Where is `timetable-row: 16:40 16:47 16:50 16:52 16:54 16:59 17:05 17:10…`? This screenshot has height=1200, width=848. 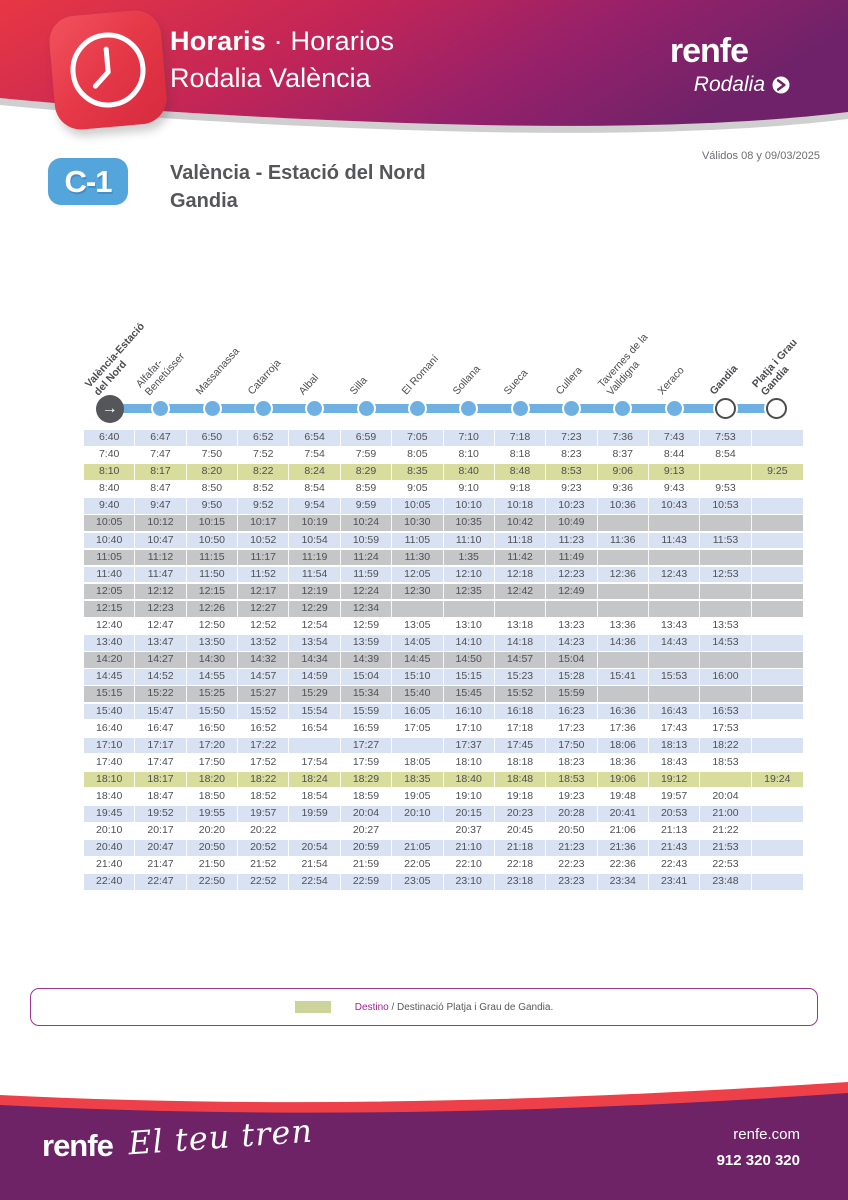 timetable-row: 16:40 16:47 16:50 16:52 16:54 16:59 17:05 17:10… is located at coordinates (443, 728).